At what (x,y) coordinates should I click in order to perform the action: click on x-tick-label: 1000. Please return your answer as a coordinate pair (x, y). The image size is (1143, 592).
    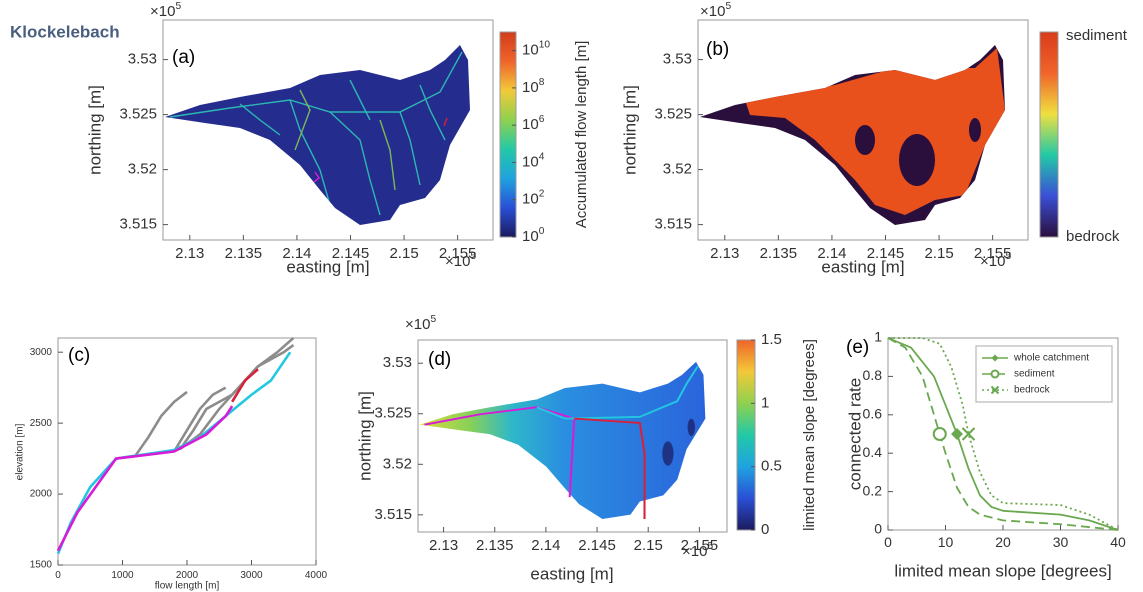
    Looking at the image, I should click on (122, 575).